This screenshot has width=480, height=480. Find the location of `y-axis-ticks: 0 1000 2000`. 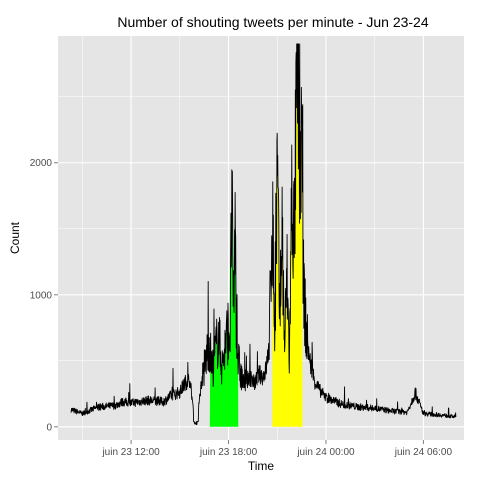

y-axis-ticks: 0 1000 2000 is located at coordinates (44, 295).